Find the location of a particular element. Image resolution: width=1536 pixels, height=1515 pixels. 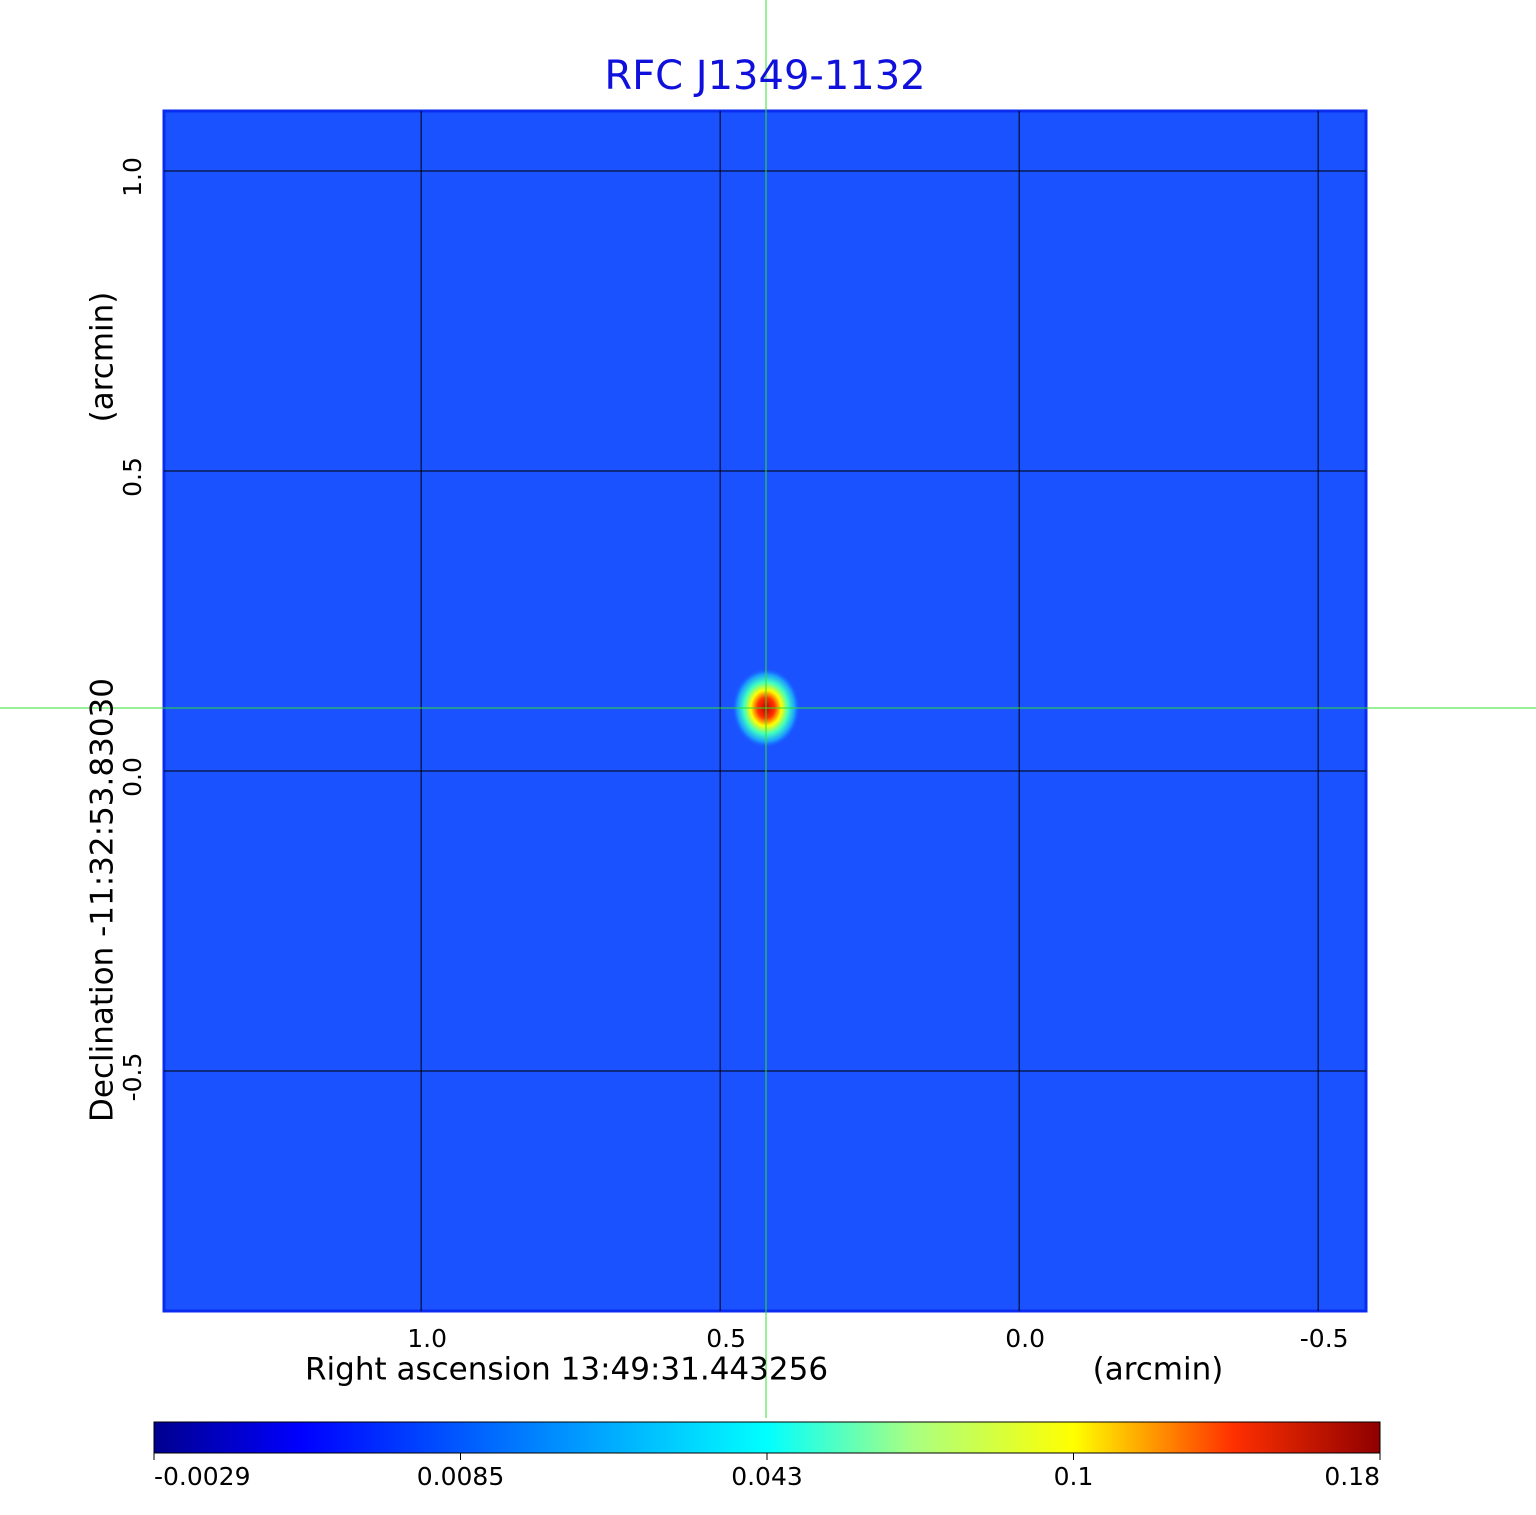

x-tick-label: 1.0 is located at coordinates (427, 1338).